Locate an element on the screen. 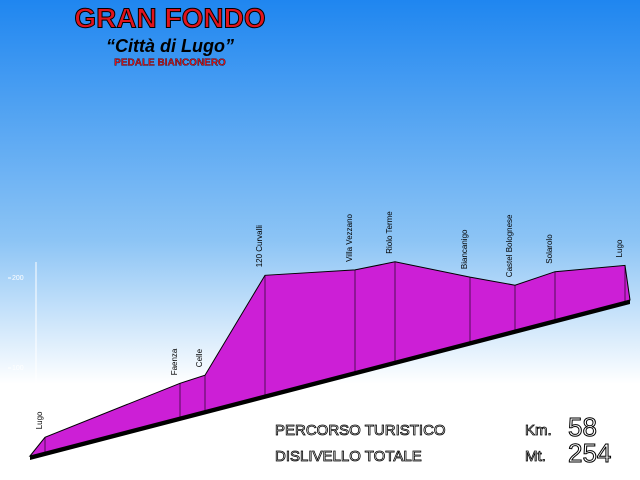  place-label: Faenza is located at coordinates (174, 361).